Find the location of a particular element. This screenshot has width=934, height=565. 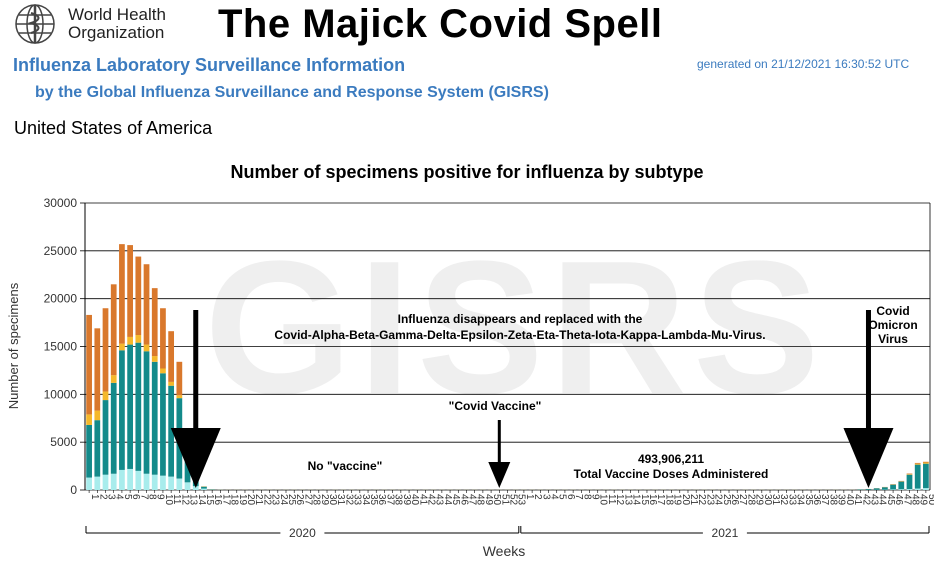

annotation-text: Total Vaccine Doses Administered is located at coordinates (671, 474).